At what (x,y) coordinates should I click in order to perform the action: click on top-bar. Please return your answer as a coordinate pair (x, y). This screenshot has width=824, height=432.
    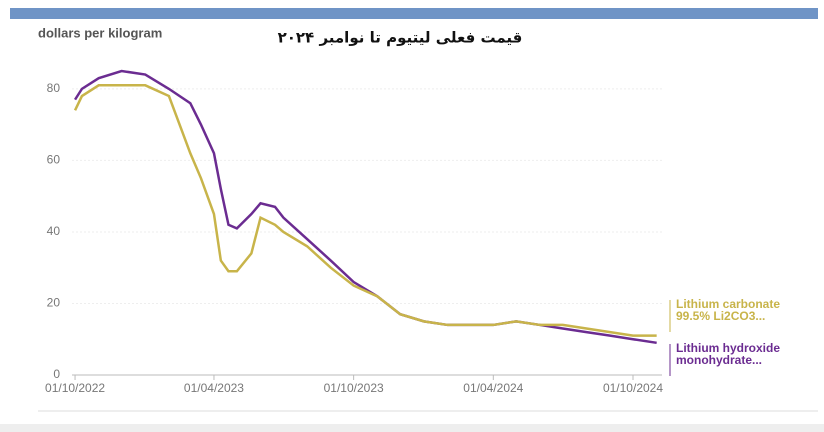
    Looking at the image, I should click on (414, 13).